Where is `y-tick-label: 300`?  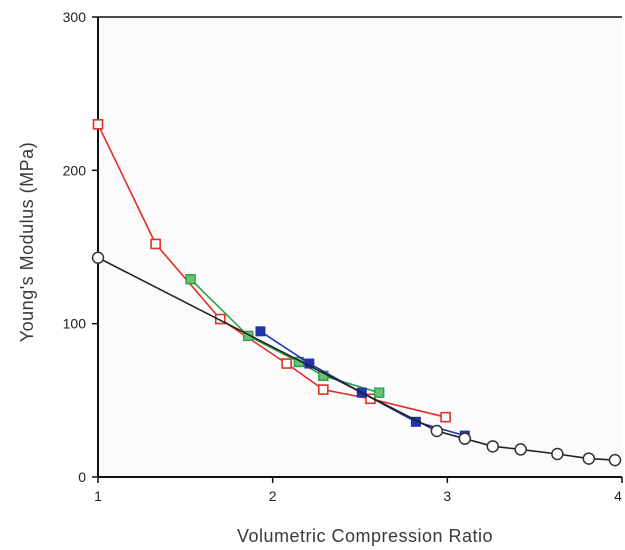 y-tick-label: 300 is located at coordinates (75, 17).